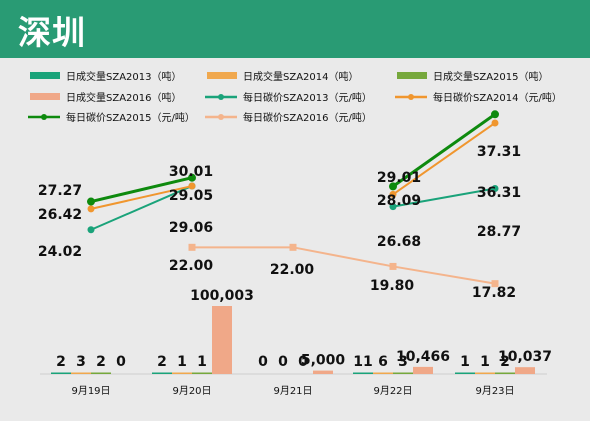 Image resolution: width=590 pixels, height=421 pixels. What do you see at coordinates (191, 196) in the screenshot?
I see `line-label: 29.05` at bounding box center [191, 196].